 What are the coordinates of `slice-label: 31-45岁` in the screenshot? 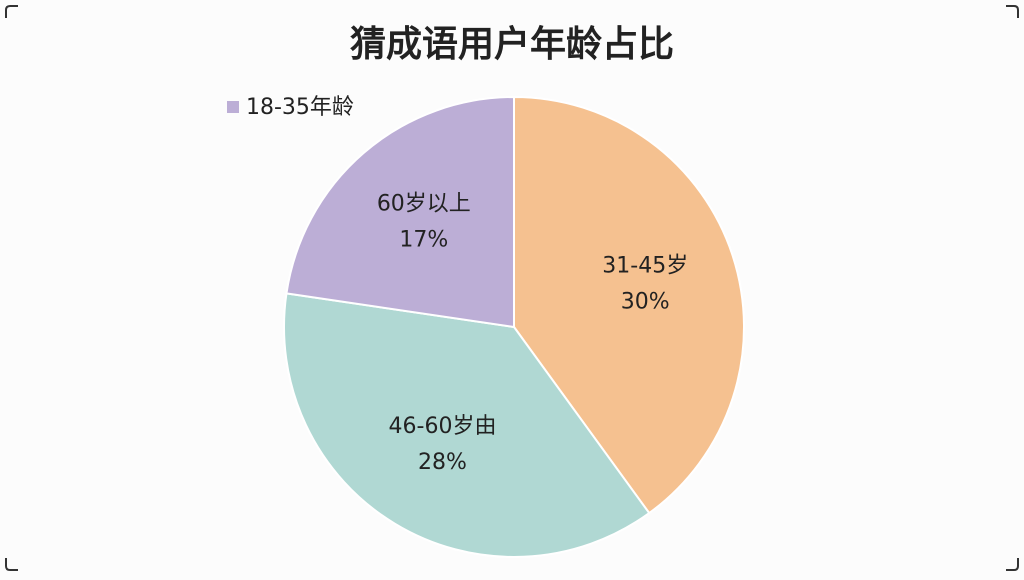 It's located at (645, 265).